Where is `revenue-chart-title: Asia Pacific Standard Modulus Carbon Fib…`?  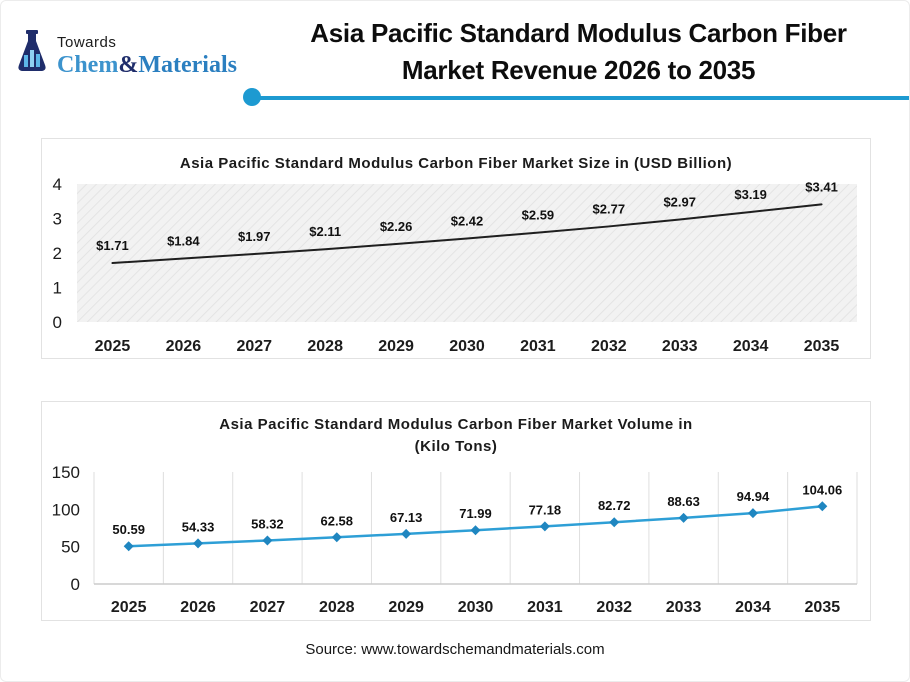 revenue-chart-title: Asia Pacific Standard Modulus Carbon Fib… is located at coordinates (456, 163).